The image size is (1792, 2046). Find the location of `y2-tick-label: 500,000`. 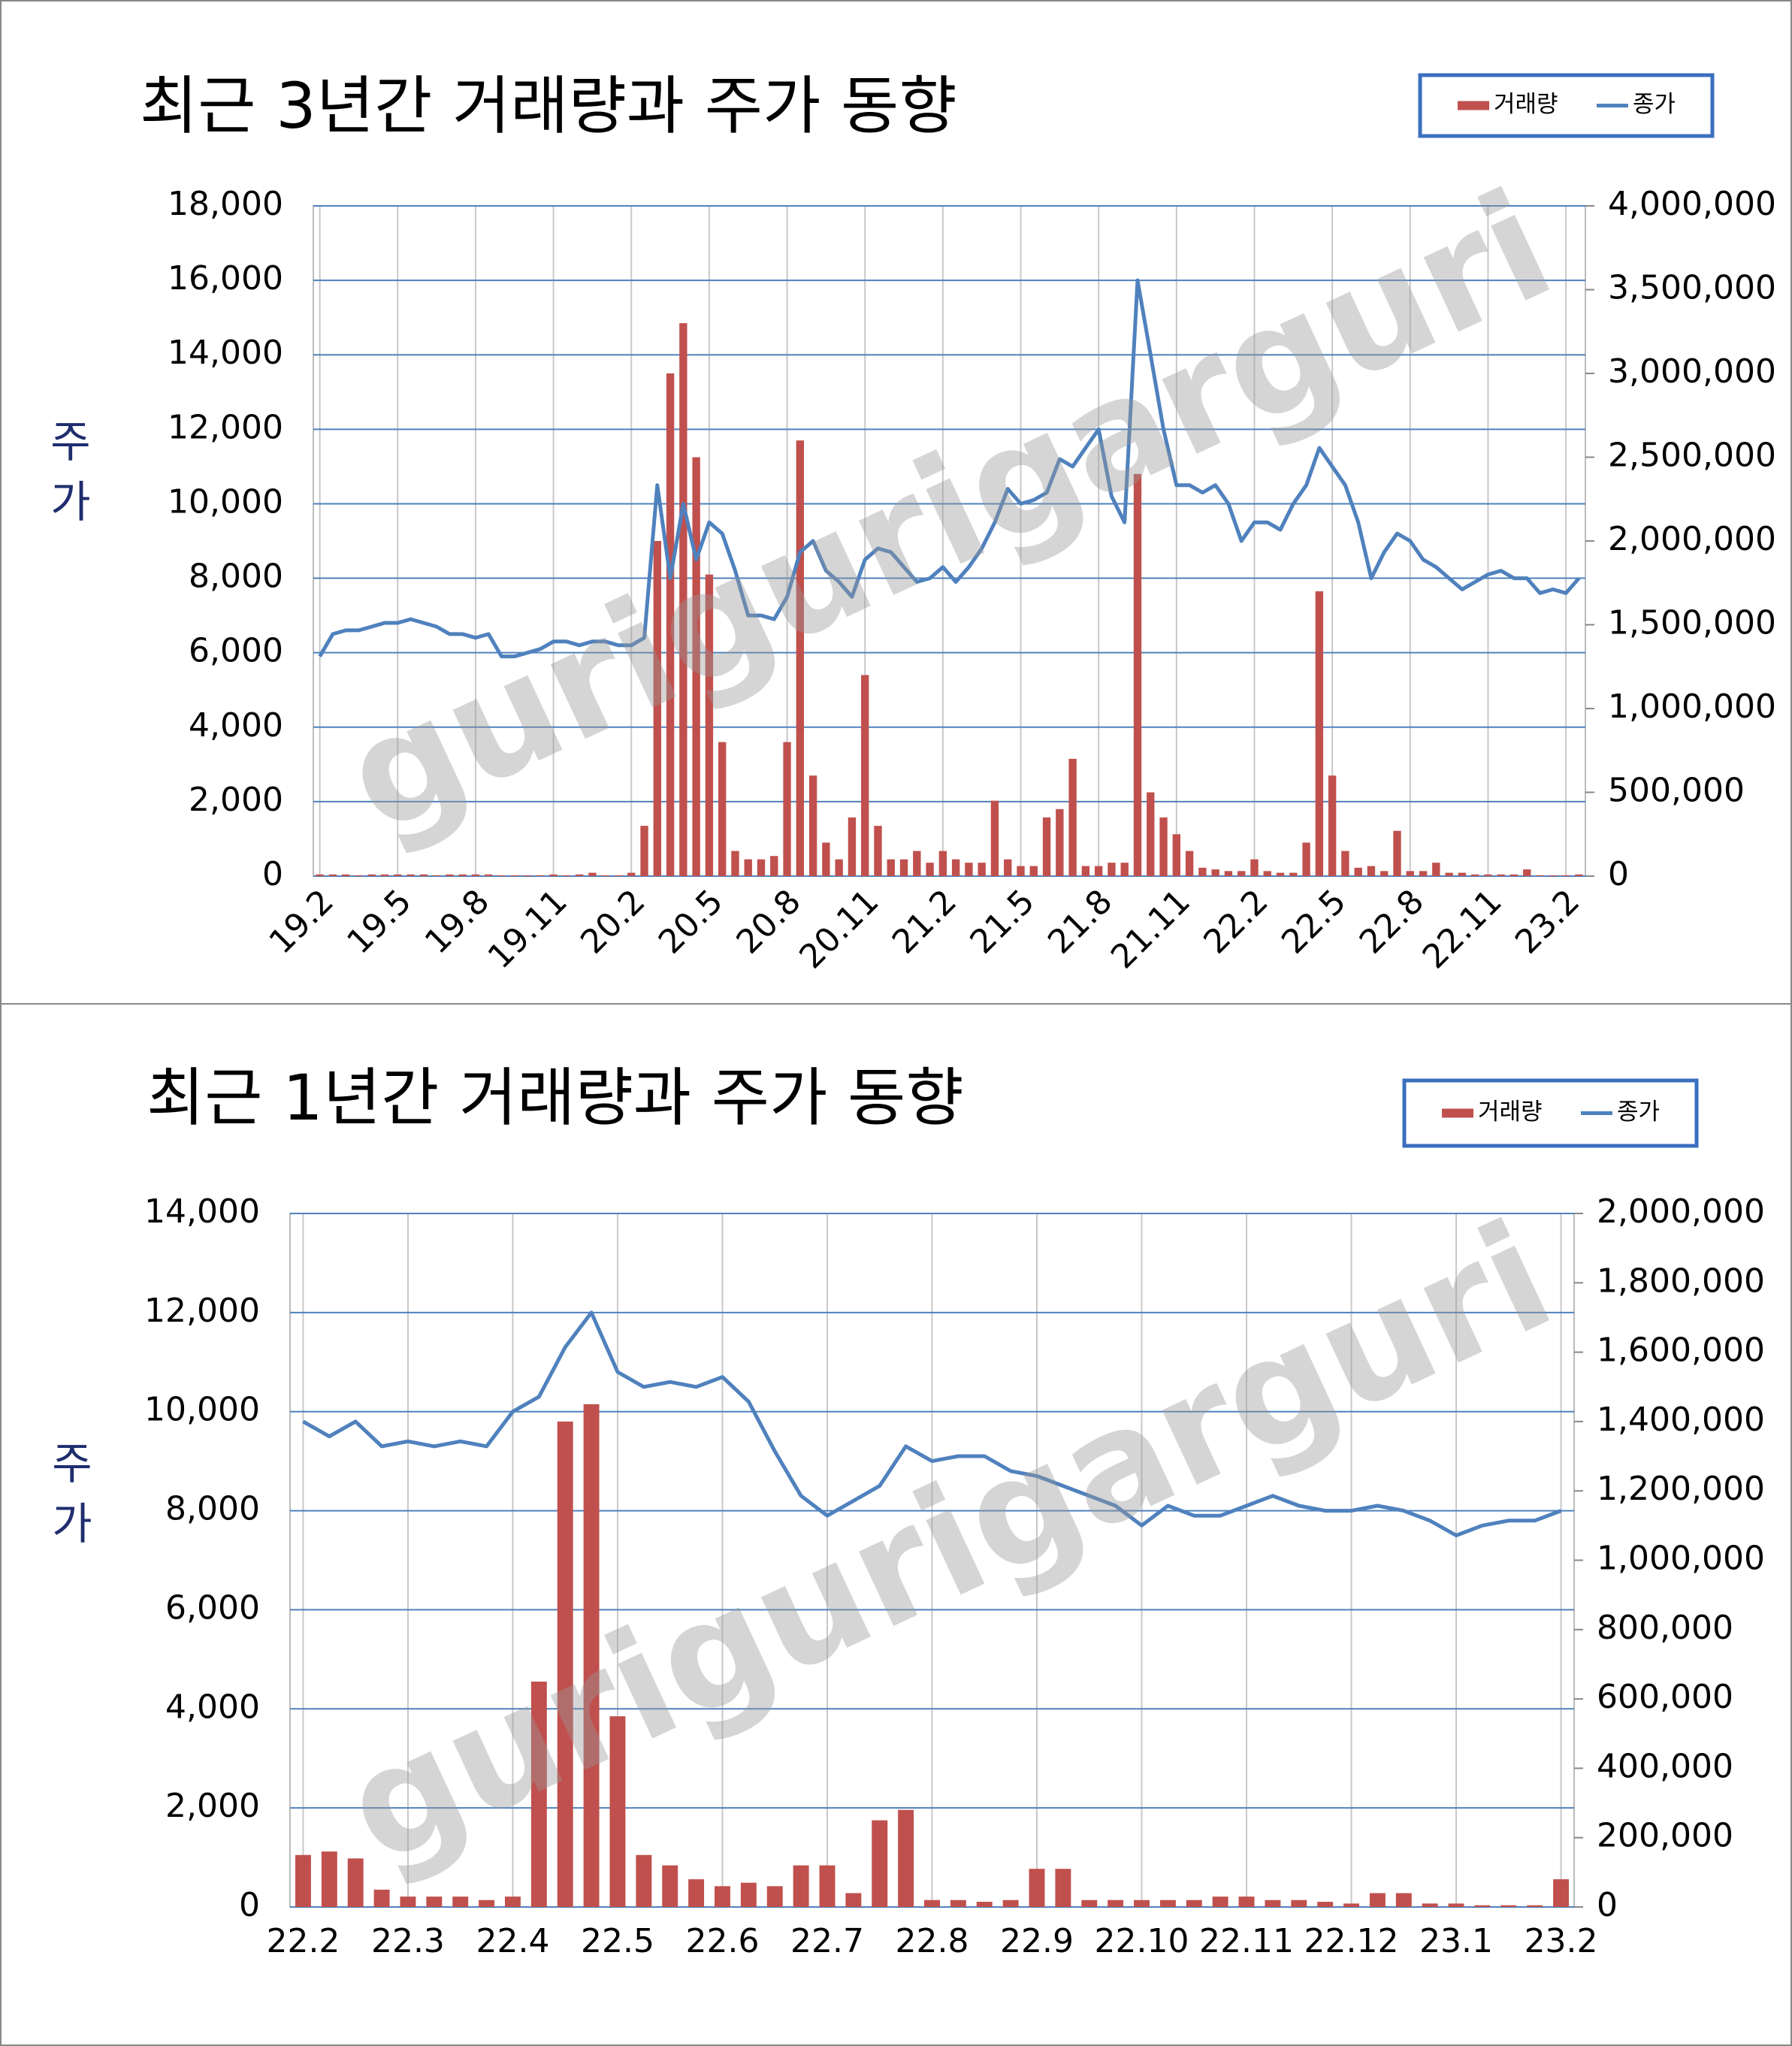

y2-tick-label: 500,000 is located at coordinates (1676, 791).